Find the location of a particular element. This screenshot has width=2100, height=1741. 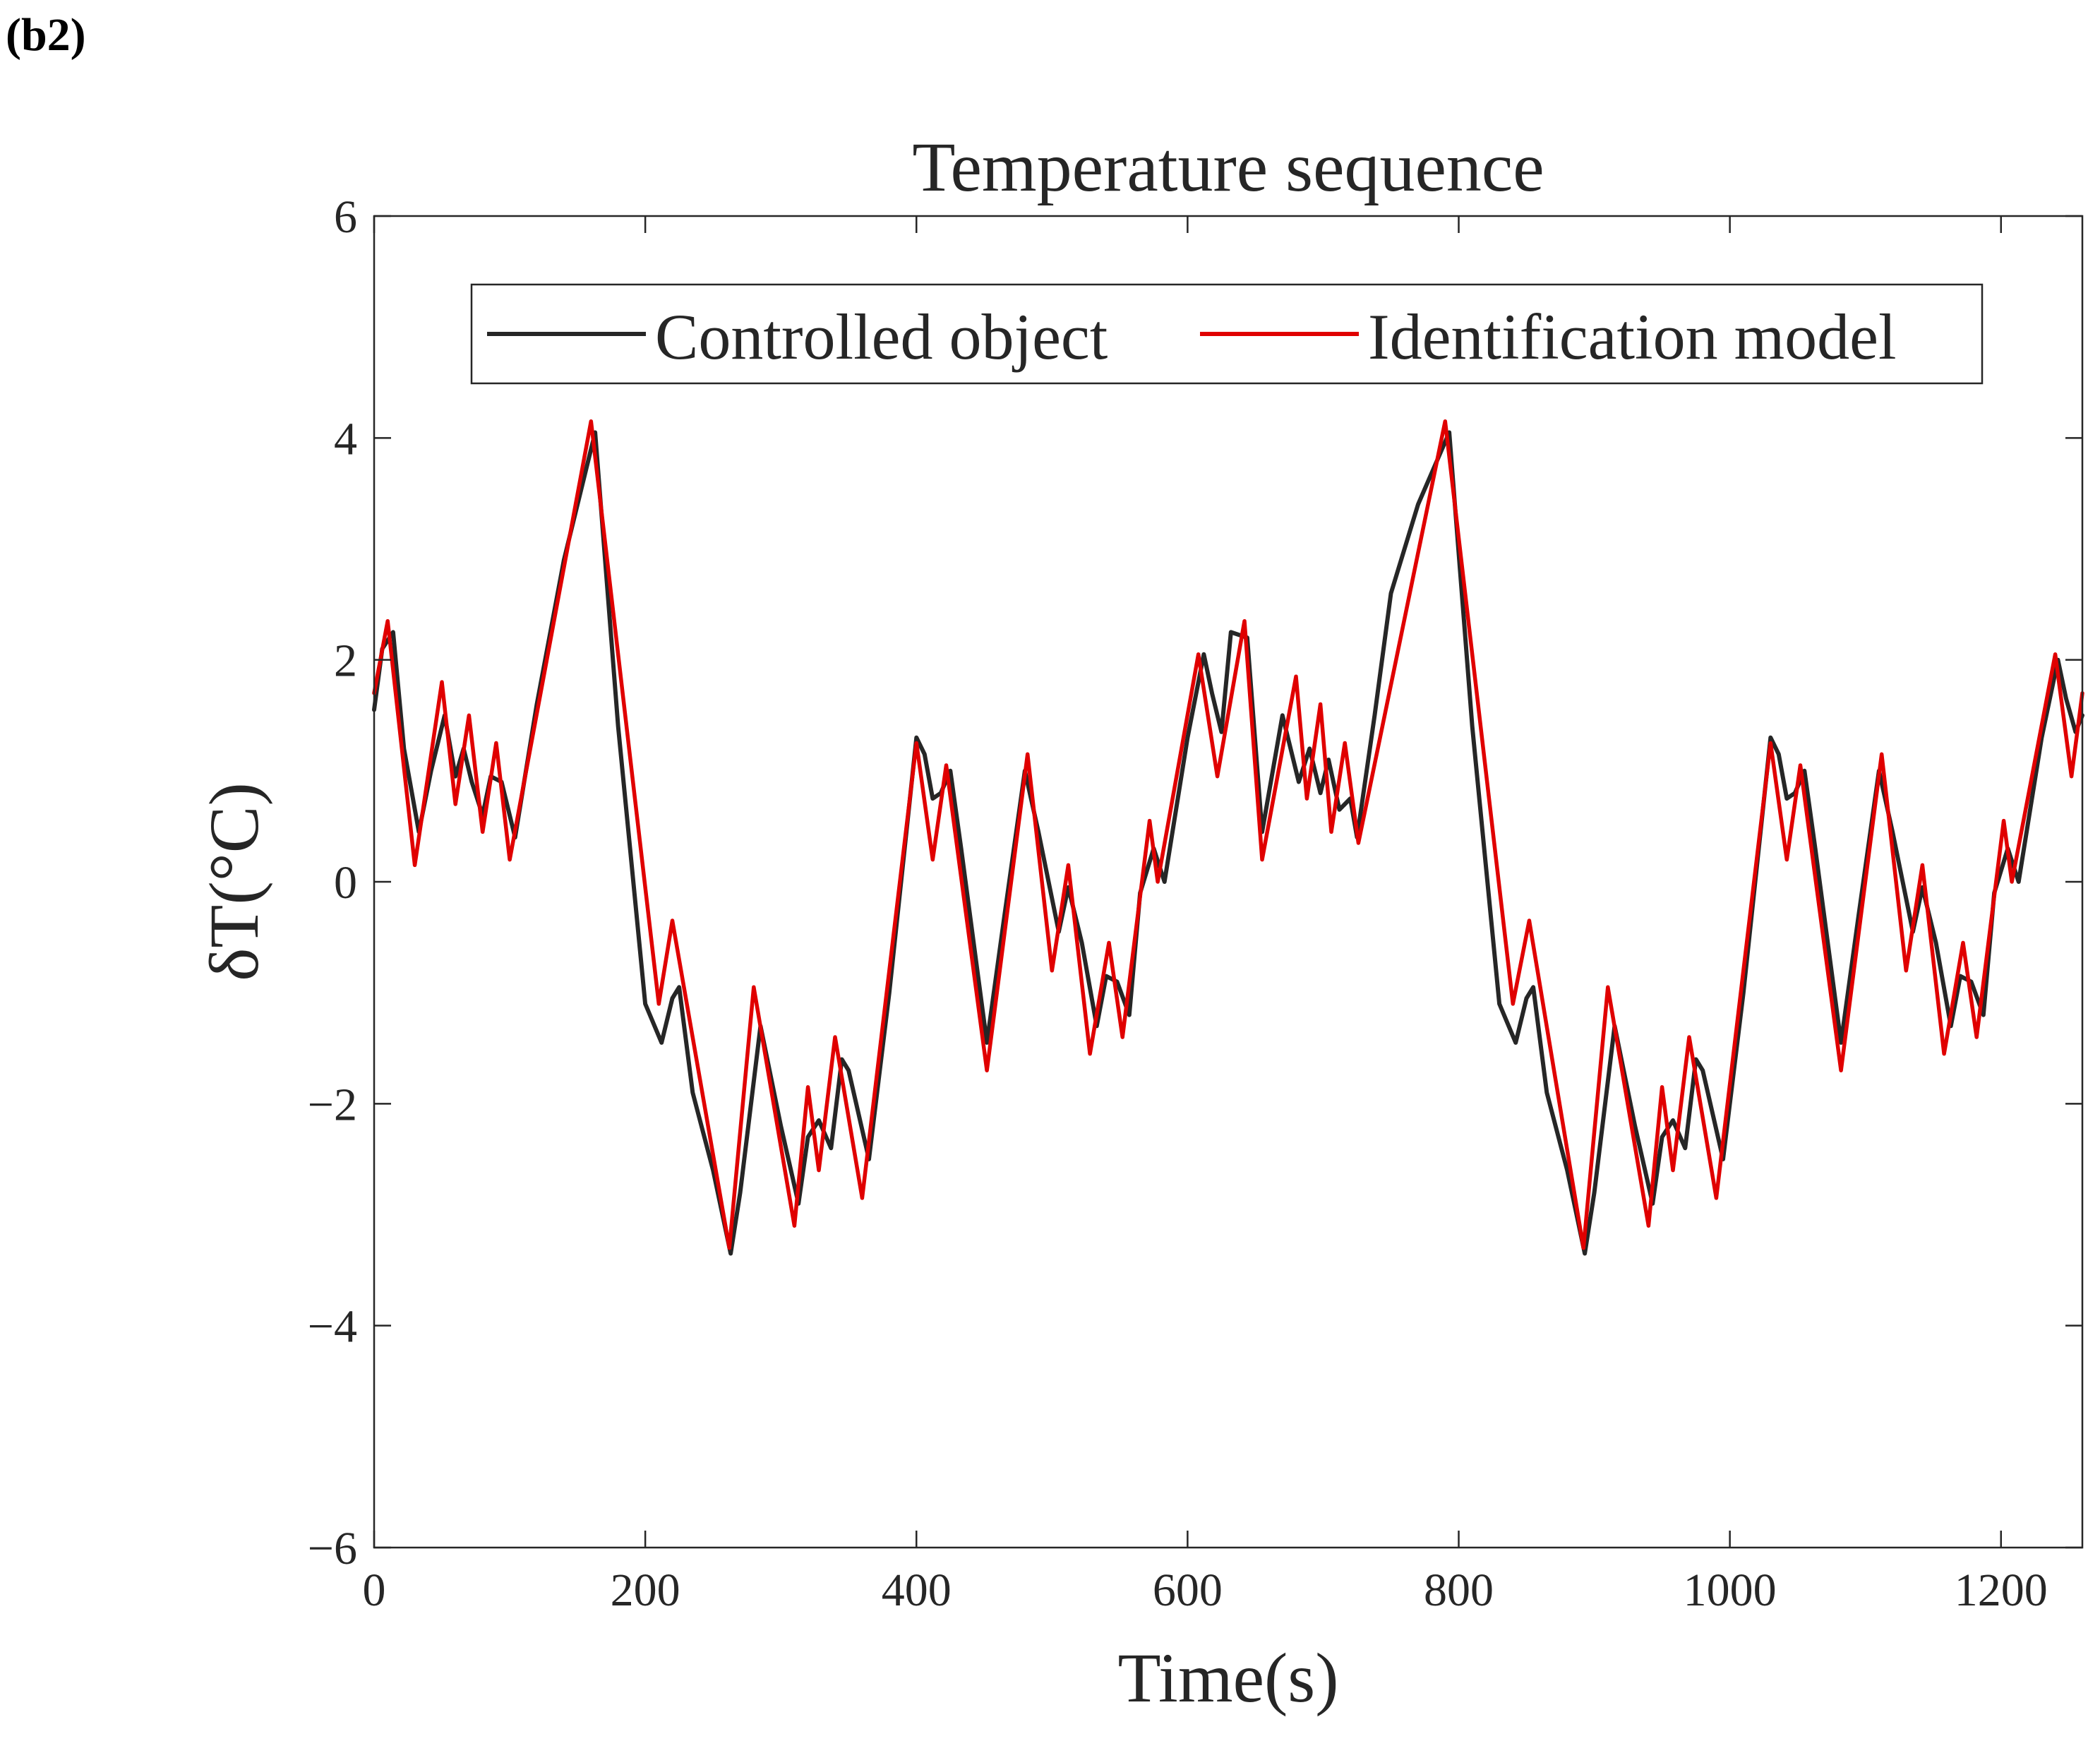

legend-label-identification-model: Identification model is located at coordinates (1633, 337).